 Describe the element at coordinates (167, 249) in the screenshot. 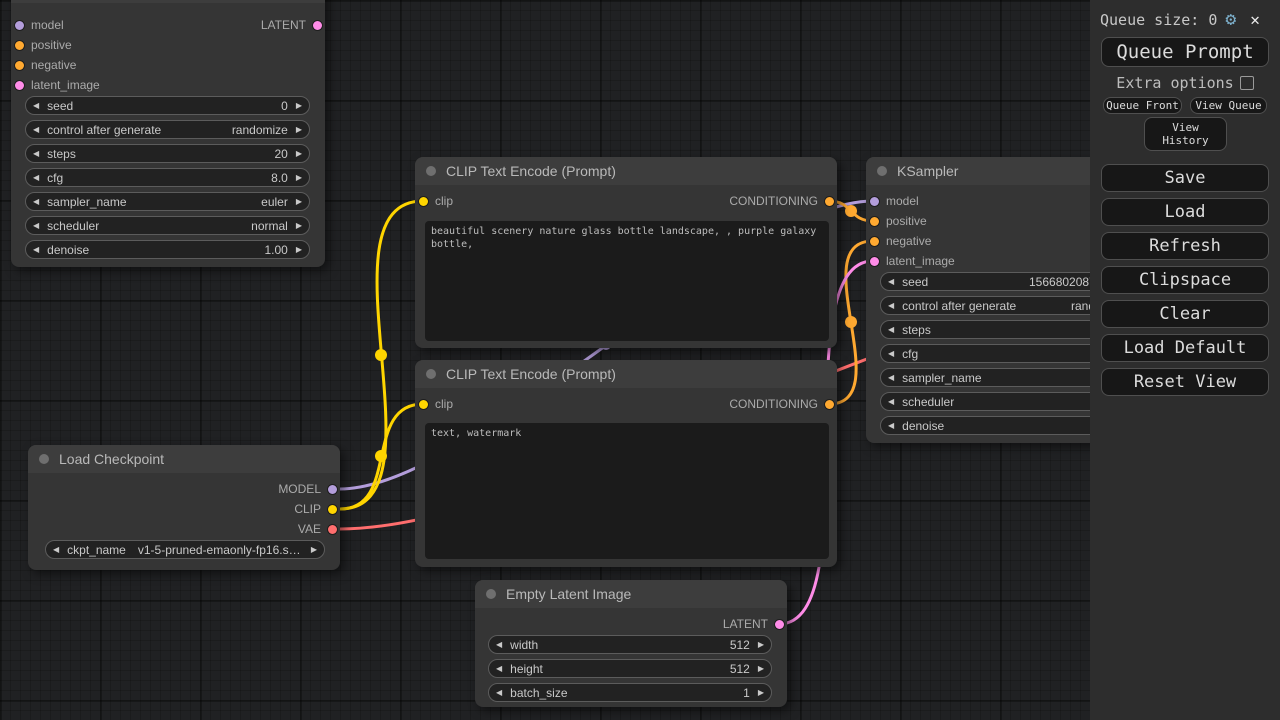

I see `widget-denoise: ◀ denoise 1.00 ▶` at that location.